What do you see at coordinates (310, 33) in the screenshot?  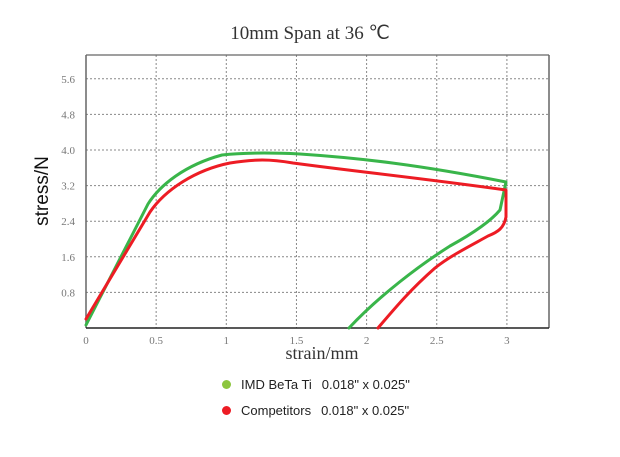 I see `chart-title: 10mm Span at 36 ℃` at bounding box center [310, 33].